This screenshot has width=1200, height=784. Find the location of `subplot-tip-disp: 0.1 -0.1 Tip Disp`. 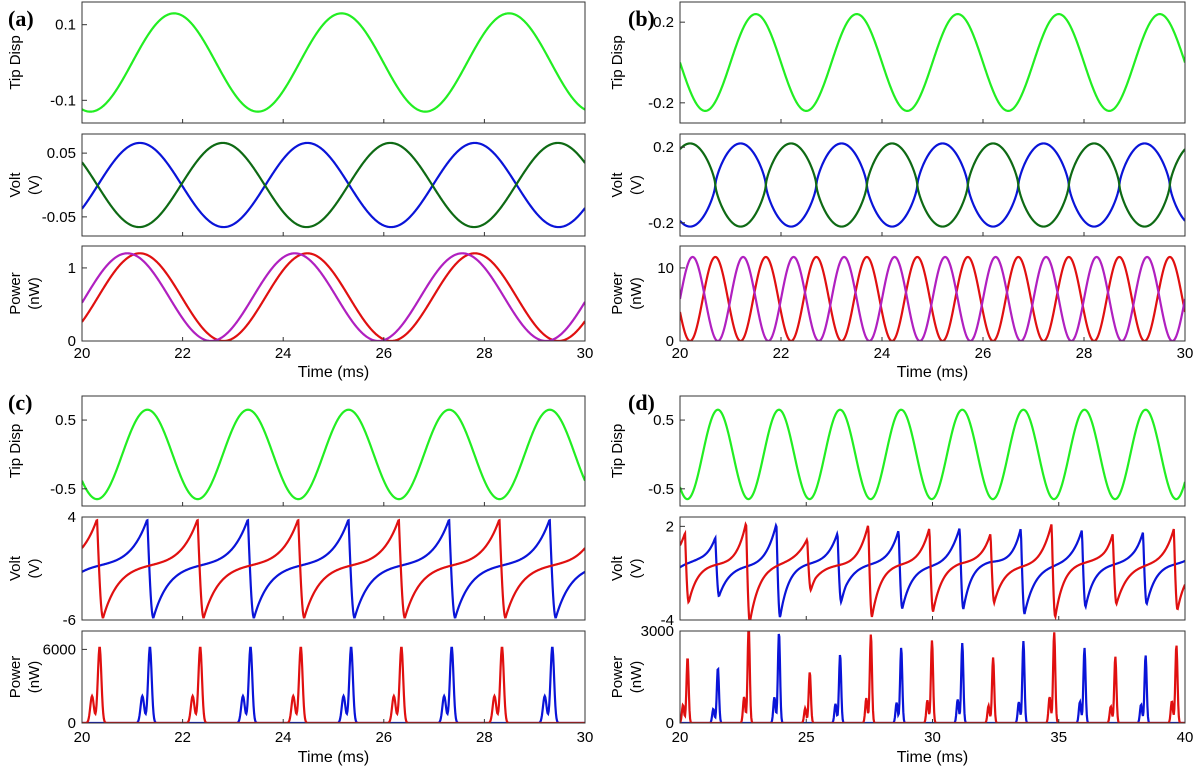

subplot-tip-disp: 0.1 -0.1 Tip Disp is located at coordinates (296, 62).